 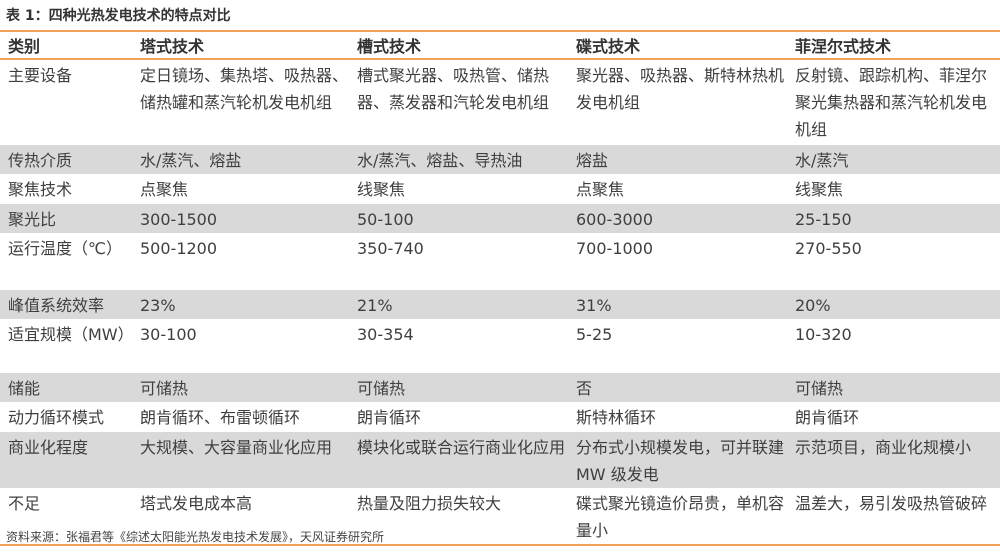 What do you see at coordinates (168, 334) in the screenshot?
I see `table-cell: 30-100` at bounding box center [168, 334].